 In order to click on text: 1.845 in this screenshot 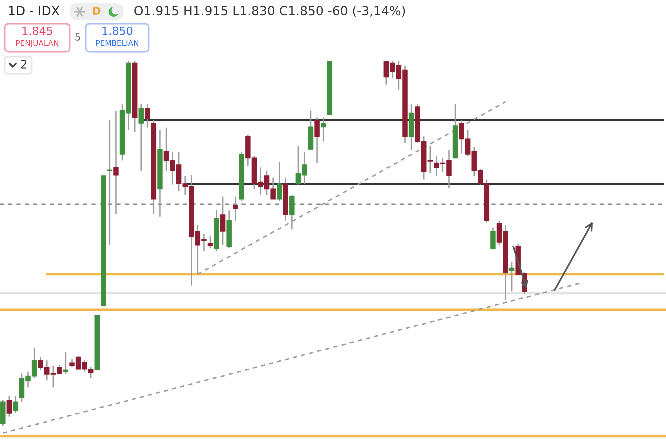, I will do `click(37, 31)`.